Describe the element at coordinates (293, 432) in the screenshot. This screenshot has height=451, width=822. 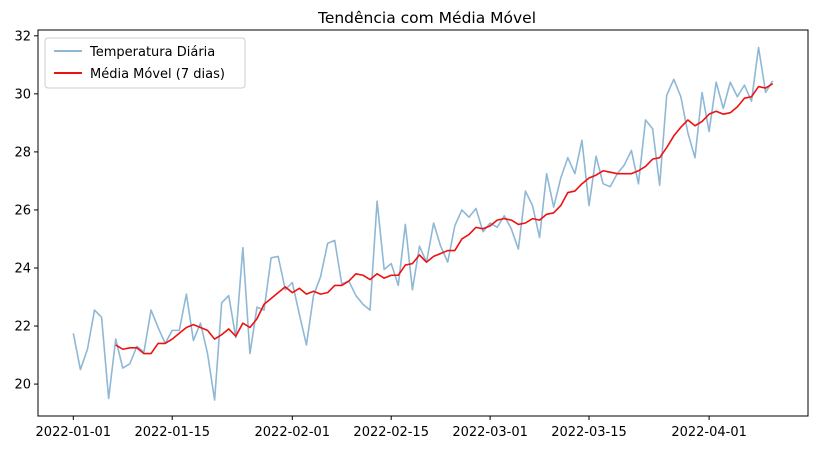
I see `x-tick-label: 2022-02-01` at that location.